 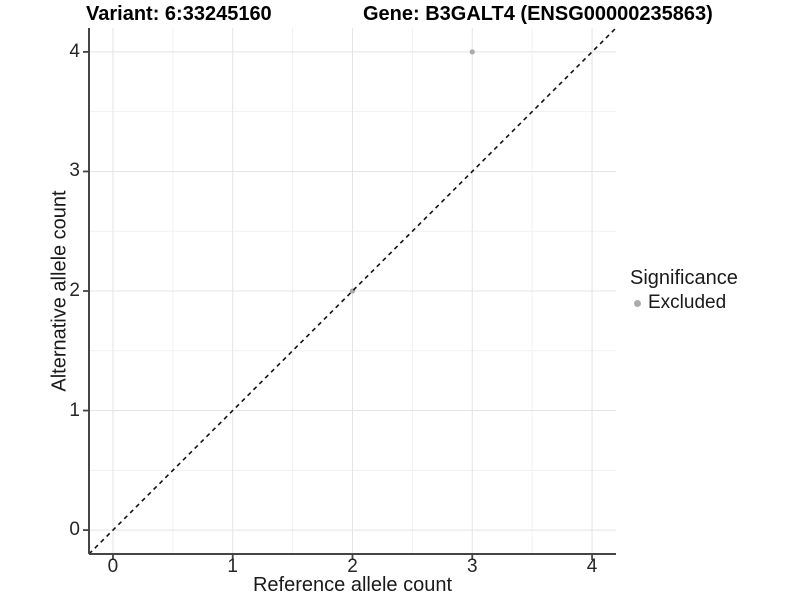 What do you see at coordinates (74, 290) in the screenshot?
I see `y-tick-label: 2` at bounding box center [74, 290].